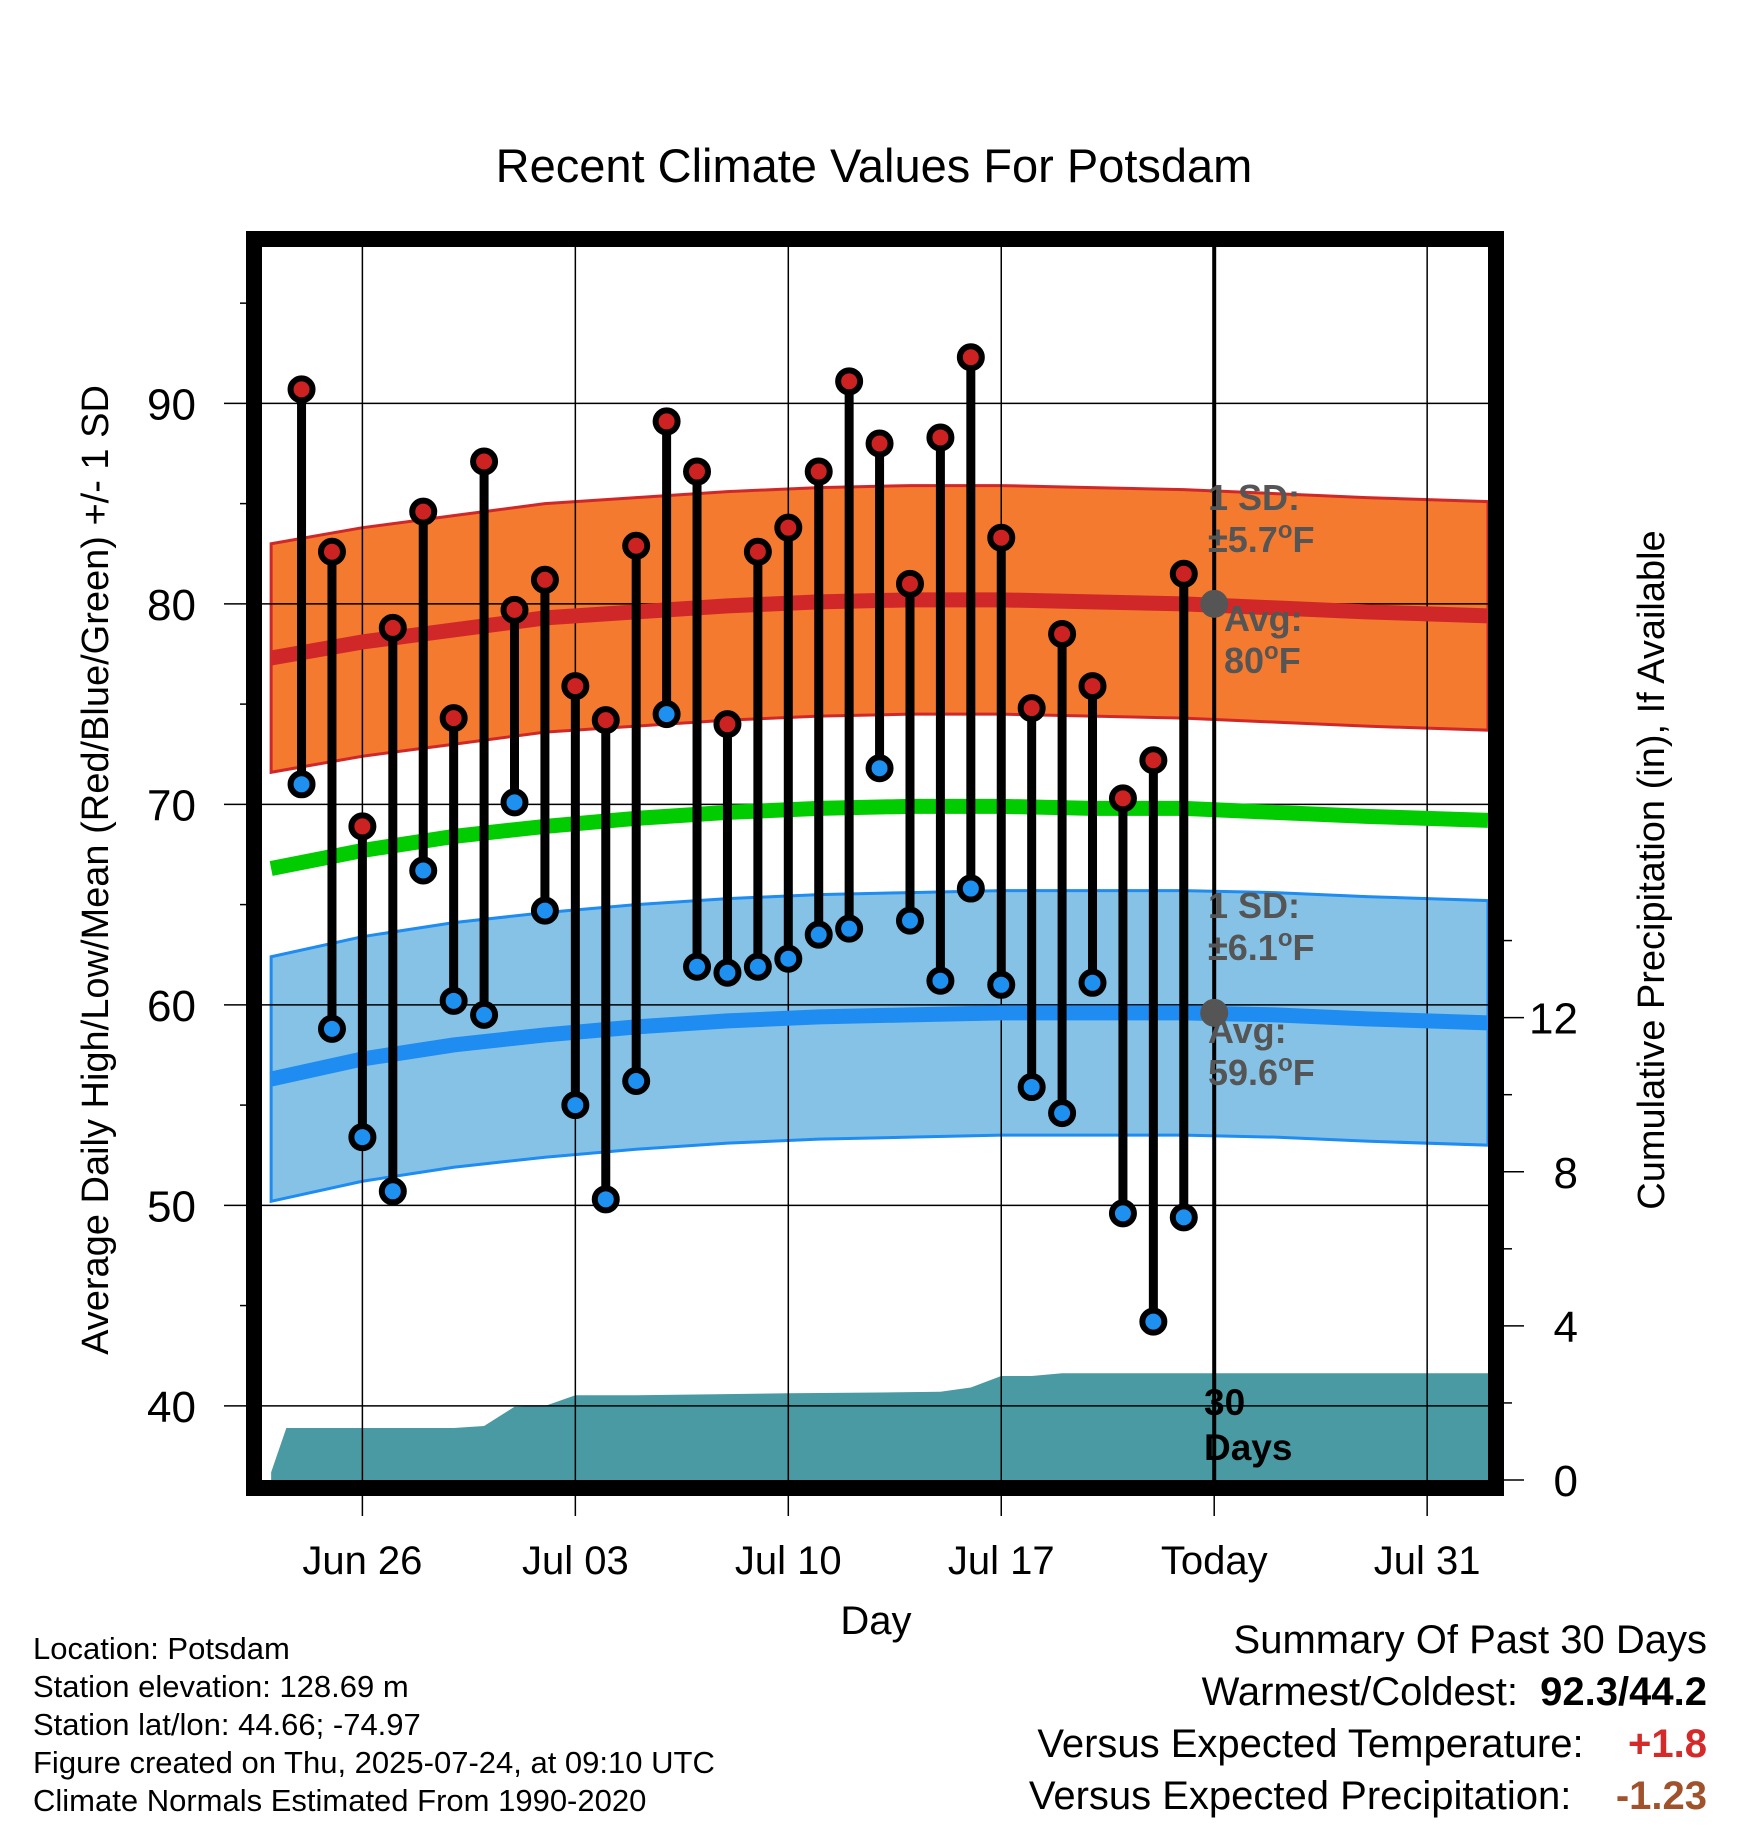  What do you see at coordinates (1254, 905) in the screenshot?
I see `low-sd-label: 1 SD:` at bounding box center [1254, 905].